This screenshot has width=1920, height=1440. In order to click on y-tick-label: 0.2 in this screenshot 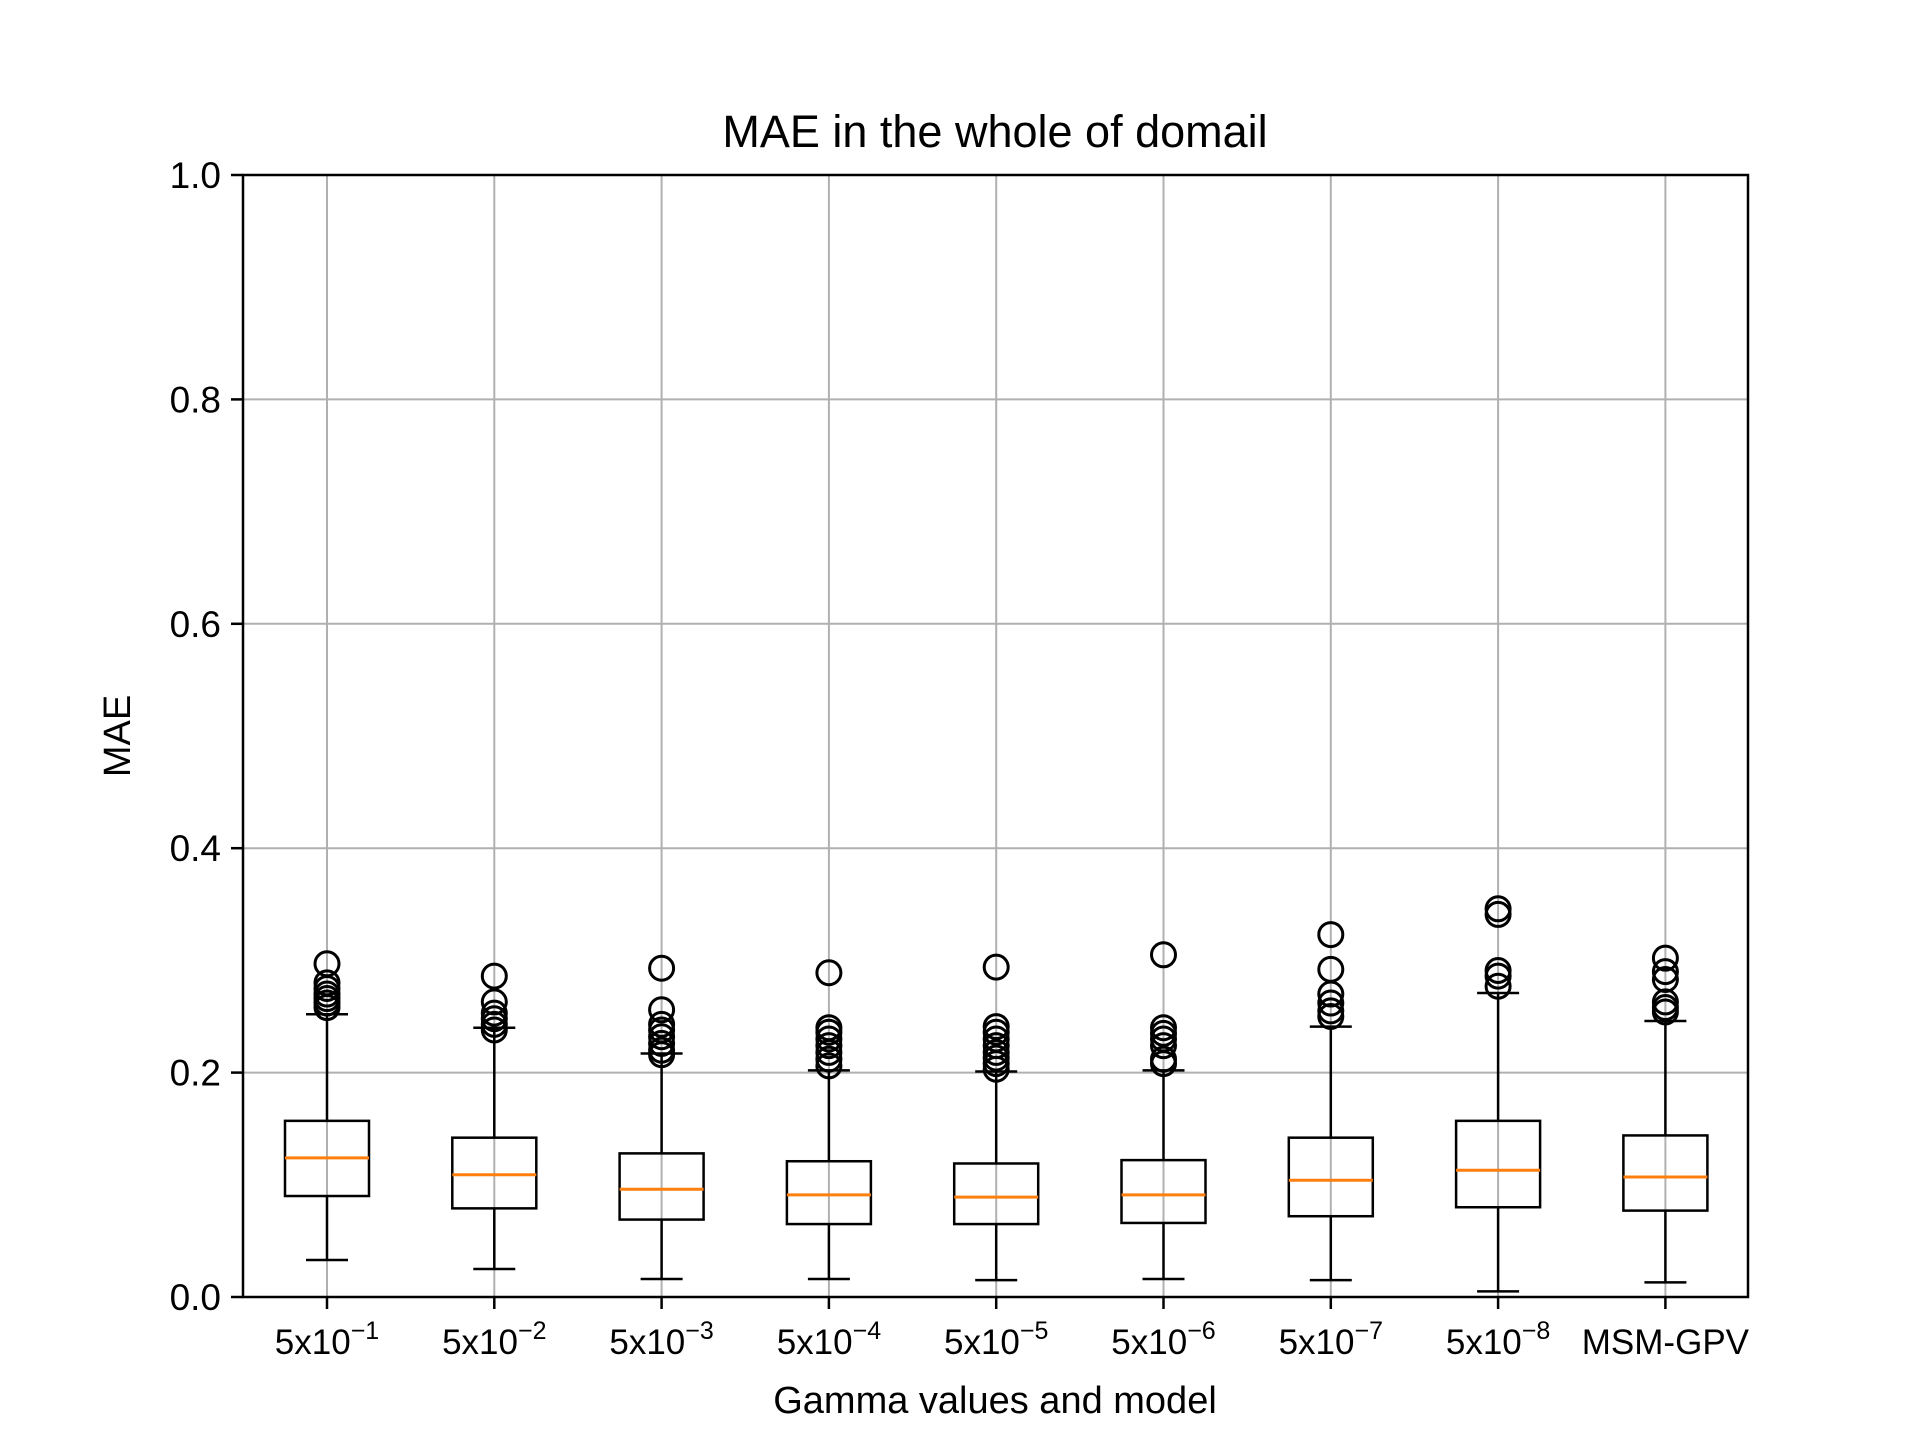, I will do `click(195, 1073)`.